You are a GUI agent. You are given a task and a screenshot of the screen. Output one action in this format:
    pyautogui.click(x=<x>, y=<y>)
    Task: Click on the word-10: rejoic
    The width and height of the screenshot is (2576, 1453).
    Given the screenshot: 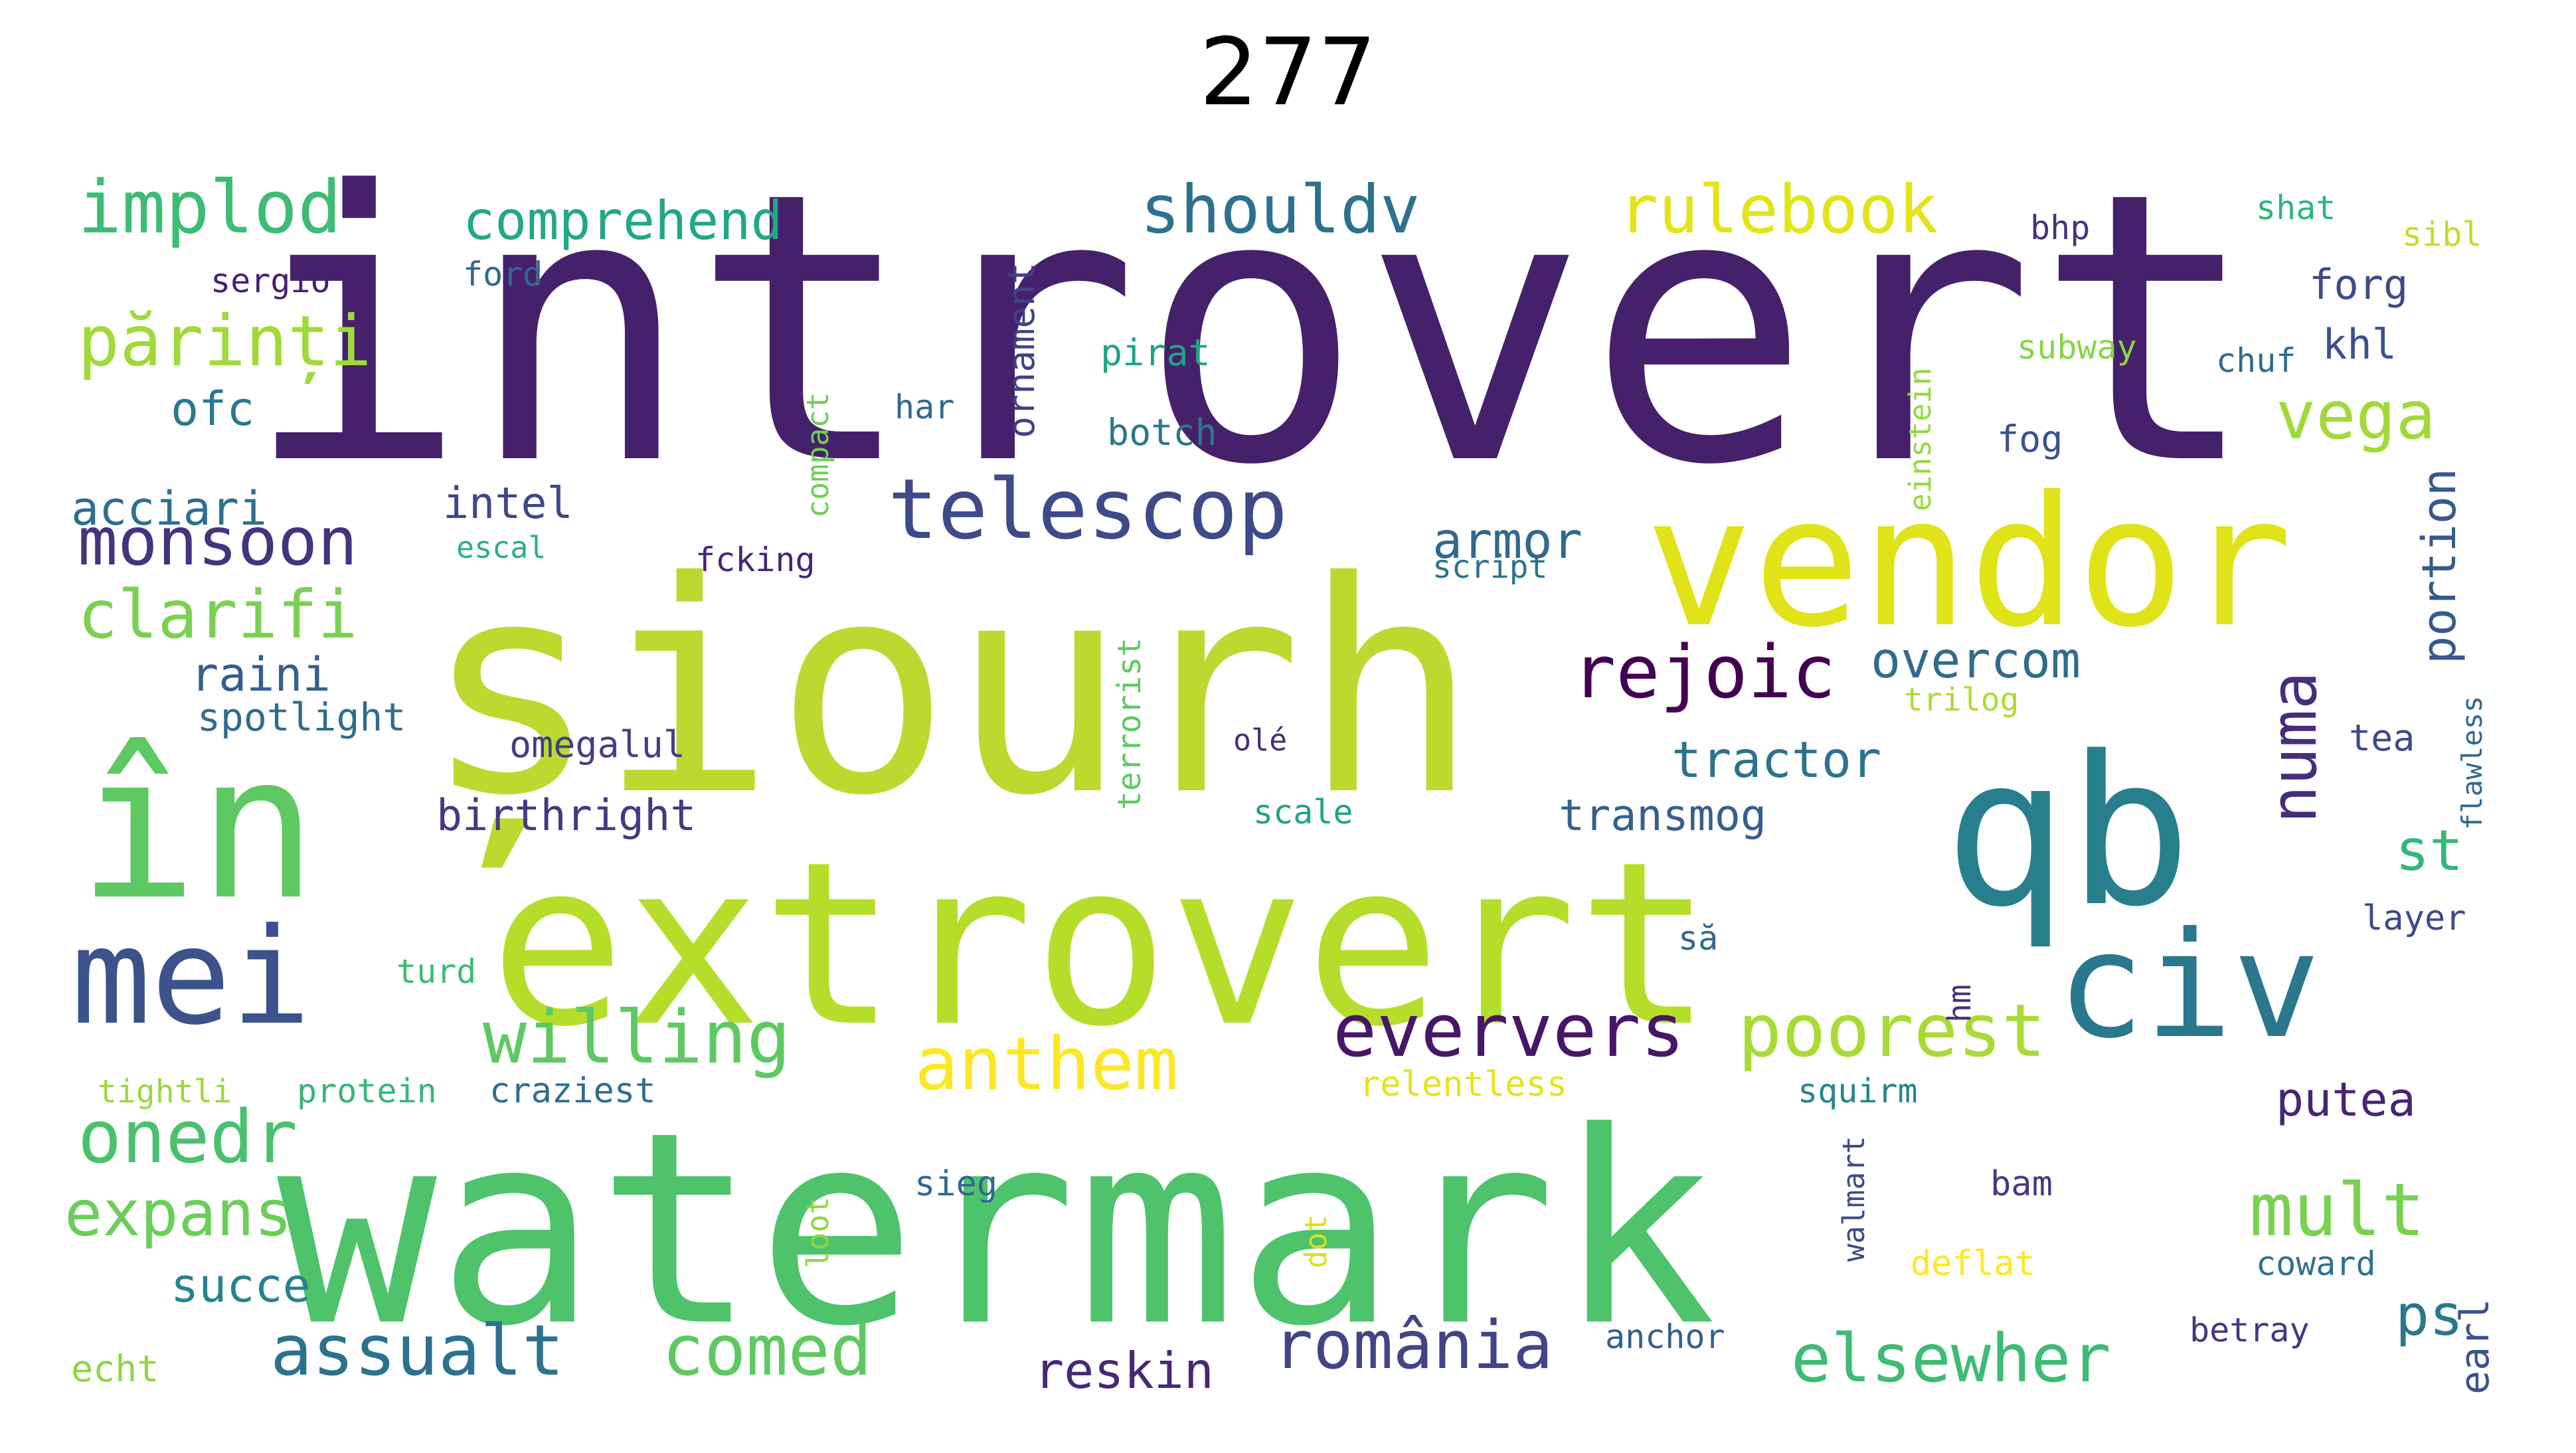 What is the action you would take?
    pyautogui.click(x=1704, y=672)
    